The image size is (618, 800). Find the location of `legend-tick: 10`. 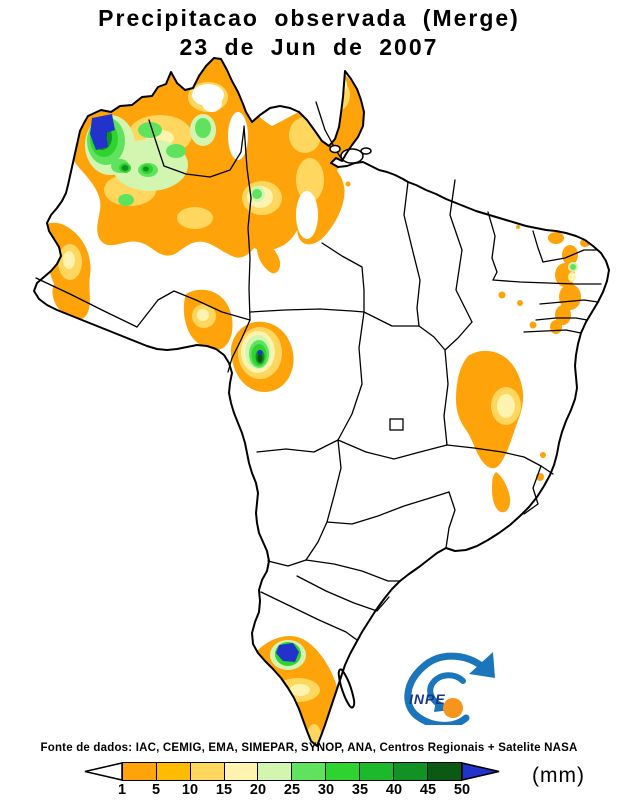

legend-tick: 10 is located at coordinates (190, 790).